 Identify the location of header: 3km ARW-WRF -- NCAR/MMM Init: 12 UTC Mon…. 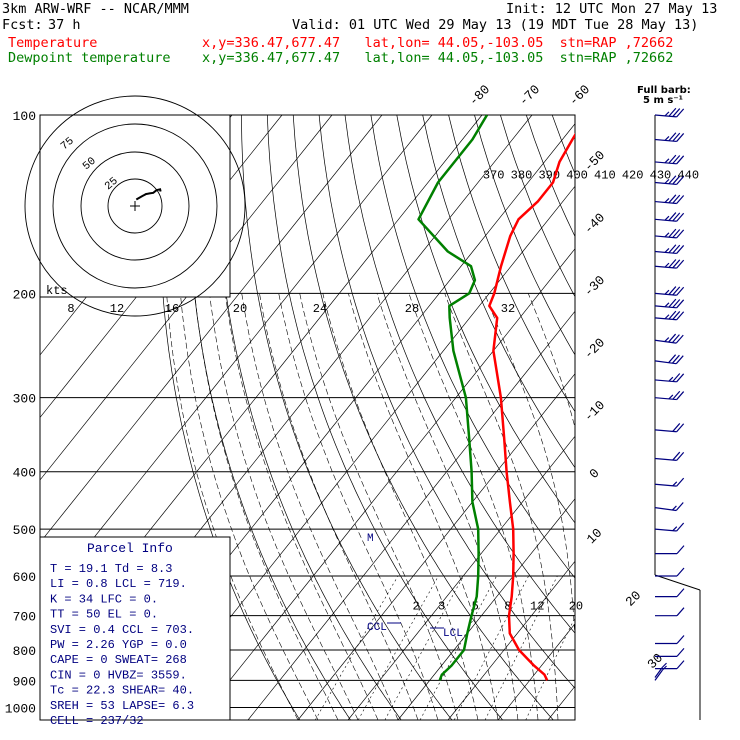
(370, 35).